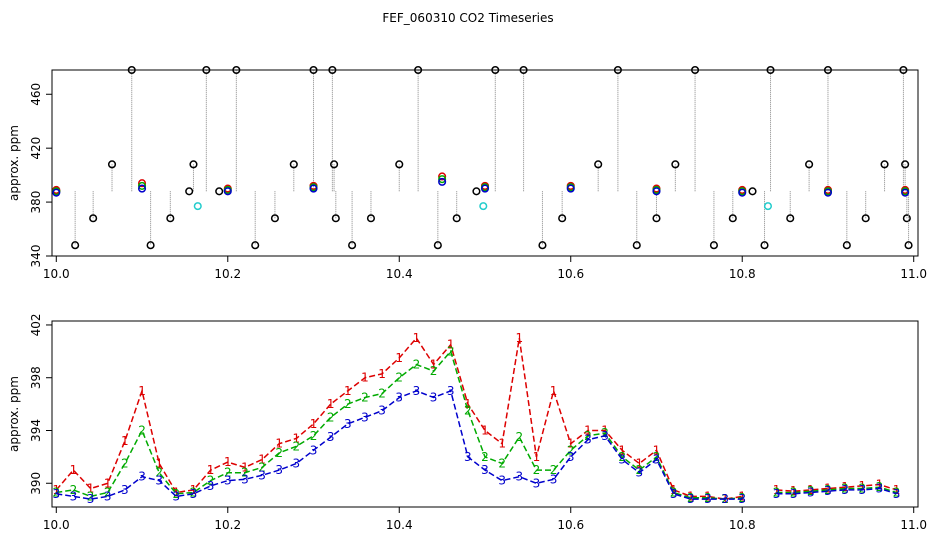  I want to click on x-tick-label: 10.0, so click(56, 274).